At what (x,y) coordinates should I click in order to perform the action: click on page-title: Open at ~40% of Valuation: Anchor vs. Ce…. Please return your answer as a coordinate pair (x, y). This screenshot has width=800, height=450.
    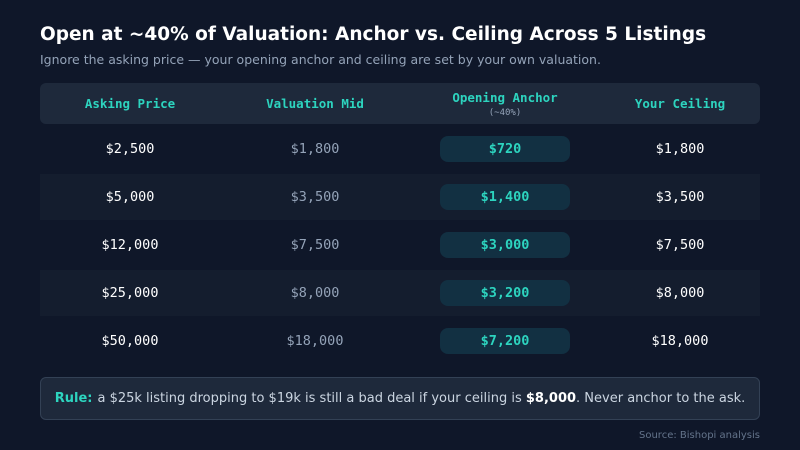
    Looking at the image, I should click on (373, 34).